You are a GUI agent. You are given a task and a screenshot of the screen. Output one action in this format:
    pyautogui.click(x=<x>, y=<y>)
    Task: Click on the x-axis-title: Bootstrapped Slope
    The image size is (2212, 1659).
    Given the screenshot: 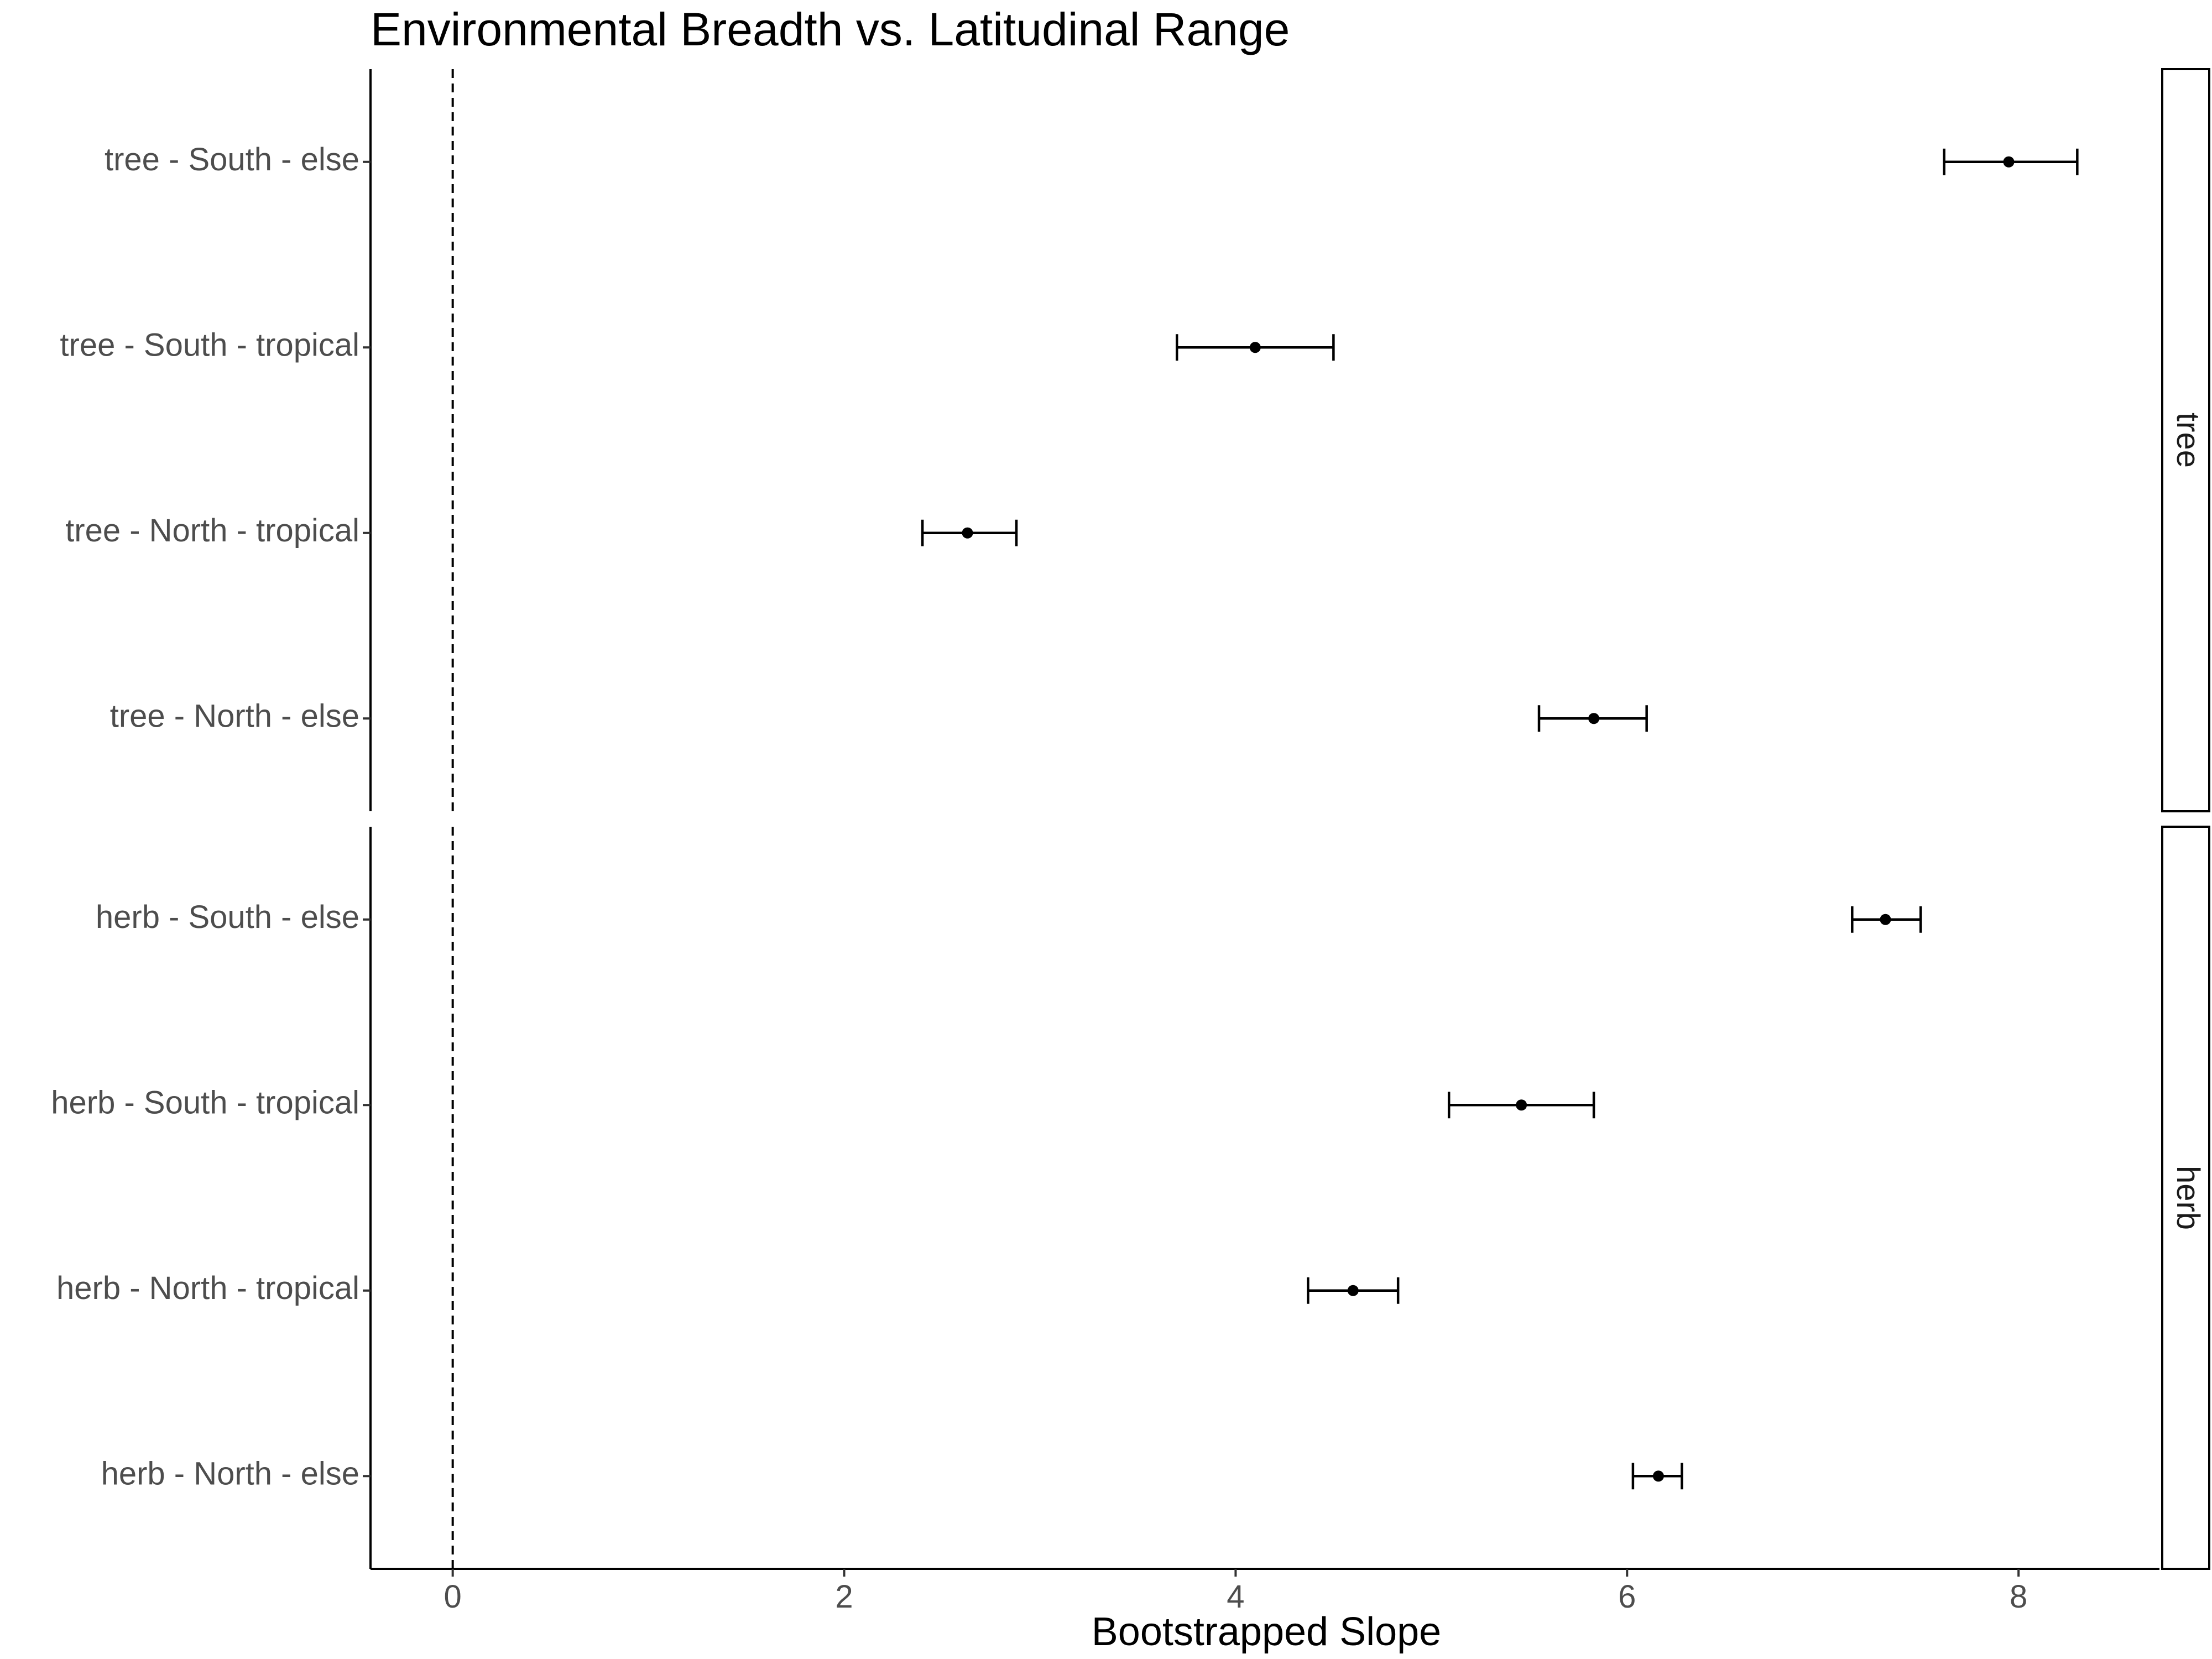 What is the action you would take?
    pyautogui.click(x=1267, y=1632)
    